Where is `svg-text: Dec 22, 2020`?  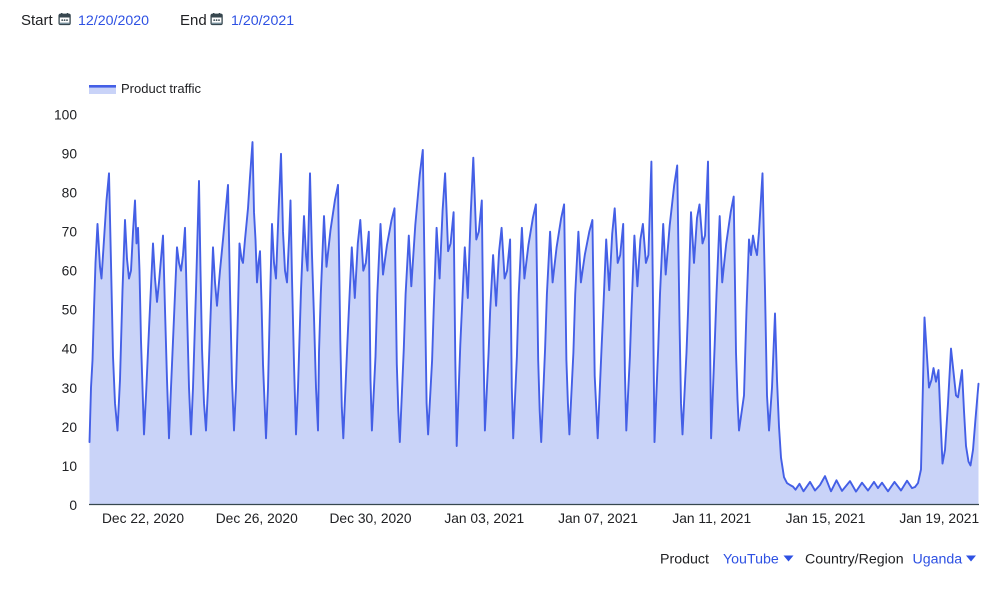 svg-text: Dec 22, 2020 is located at coordinates (143, 518).